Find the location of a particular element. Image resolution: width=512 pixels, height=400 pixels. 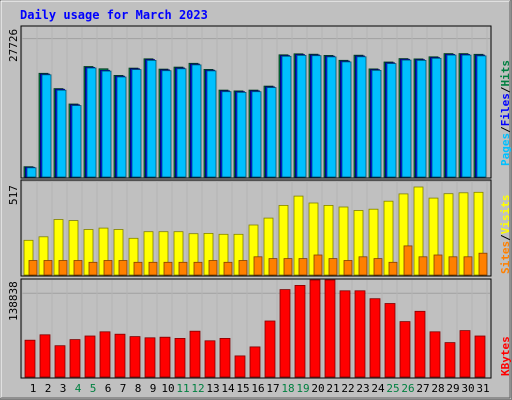

x-tick-label-day-16: 16 is located at coordinates (257, 388).